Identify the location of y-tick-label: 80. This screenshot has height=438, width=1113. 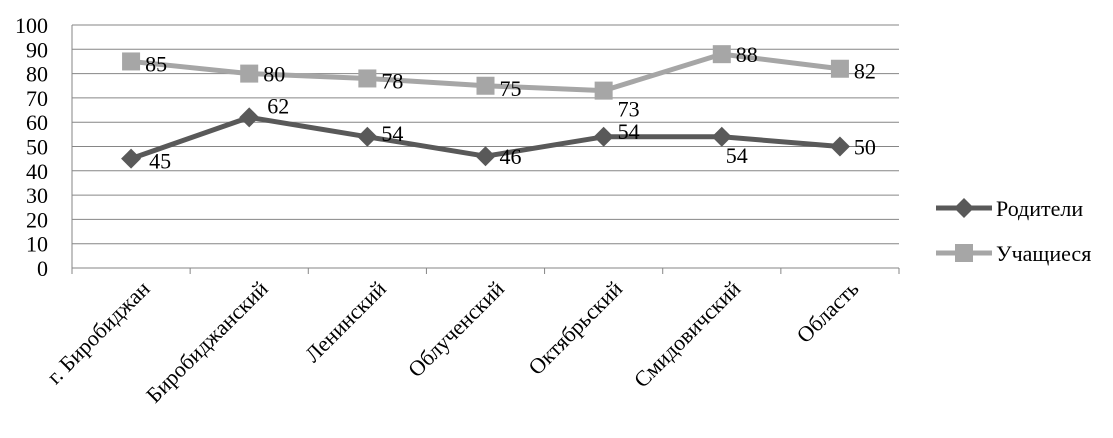
(37, 74).